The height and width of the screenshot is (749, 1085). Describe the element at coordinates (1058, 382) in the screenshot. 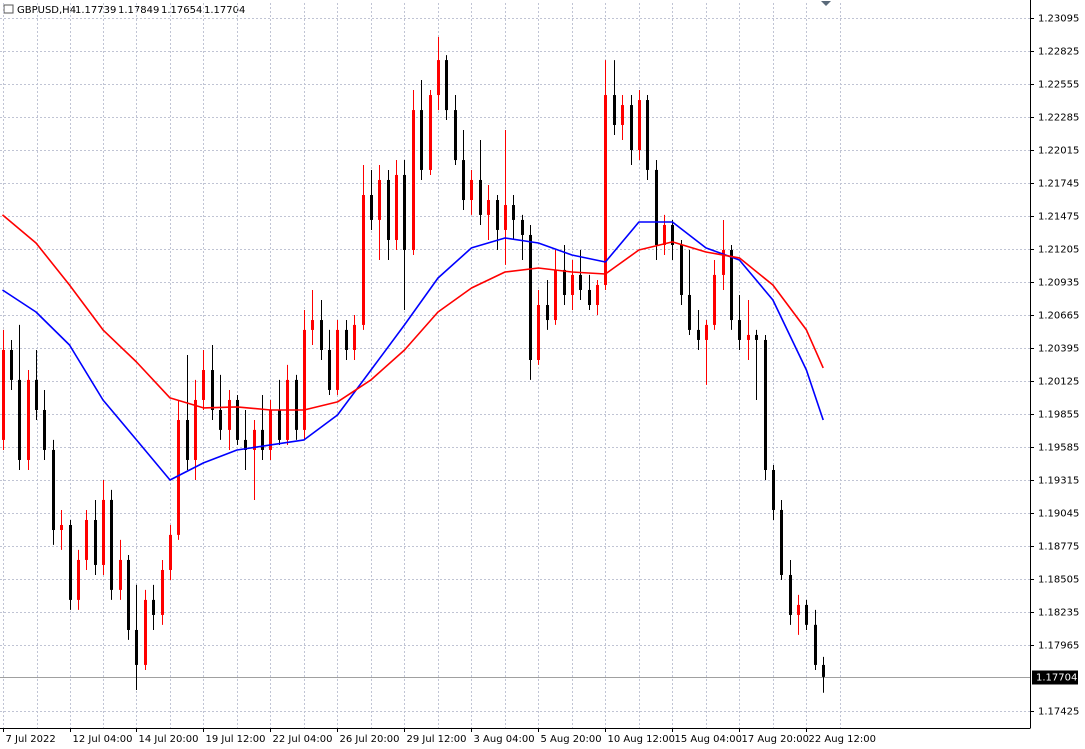

I see `y-tick-label: 1.20125` at that location.